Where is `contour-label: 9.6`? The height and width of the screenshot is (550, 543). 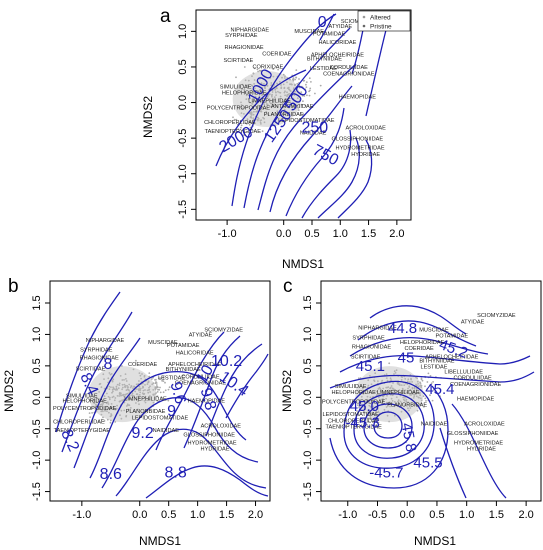 contour-label: 9.6 is located at coordinates (178, 393).